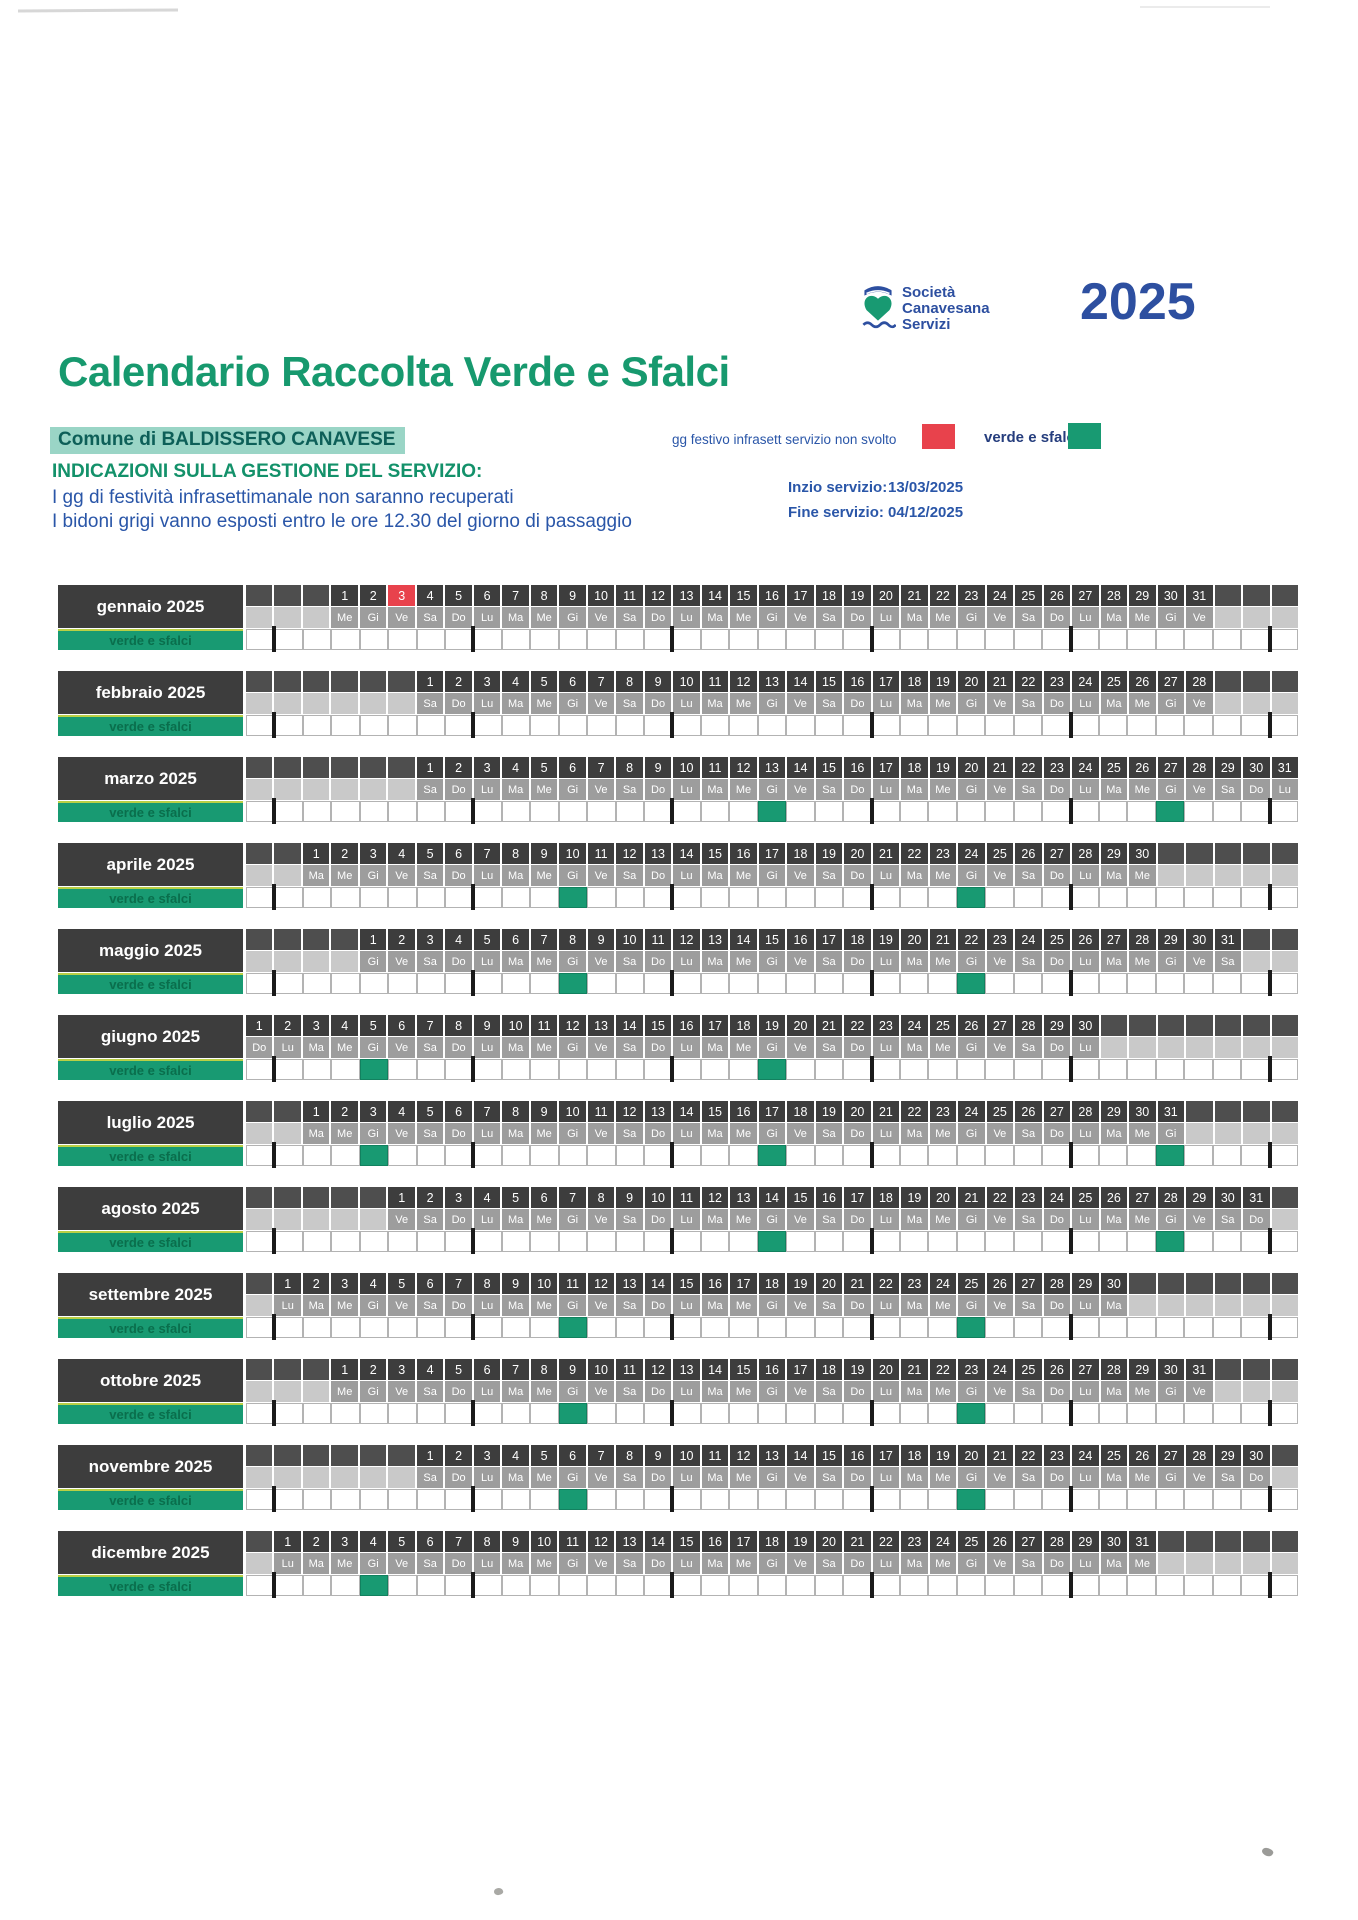  Describe the element at coordinates (1170, 1241) in the screenshot. I see `collection-day-cell` at that location.